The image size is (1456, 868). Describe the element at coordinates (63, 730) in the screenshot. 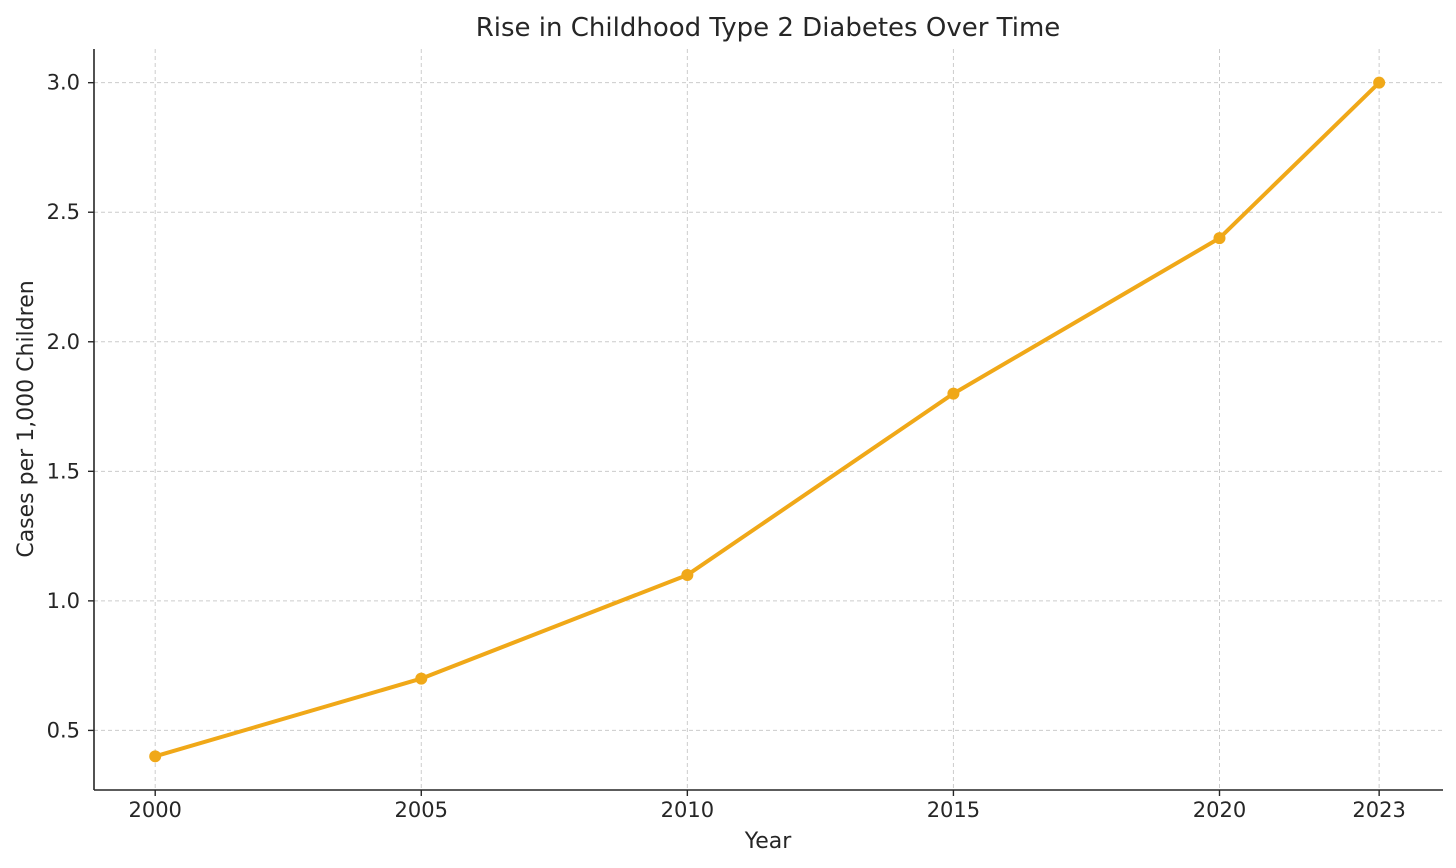

I see `y-tick-label: 0.5` at that location.